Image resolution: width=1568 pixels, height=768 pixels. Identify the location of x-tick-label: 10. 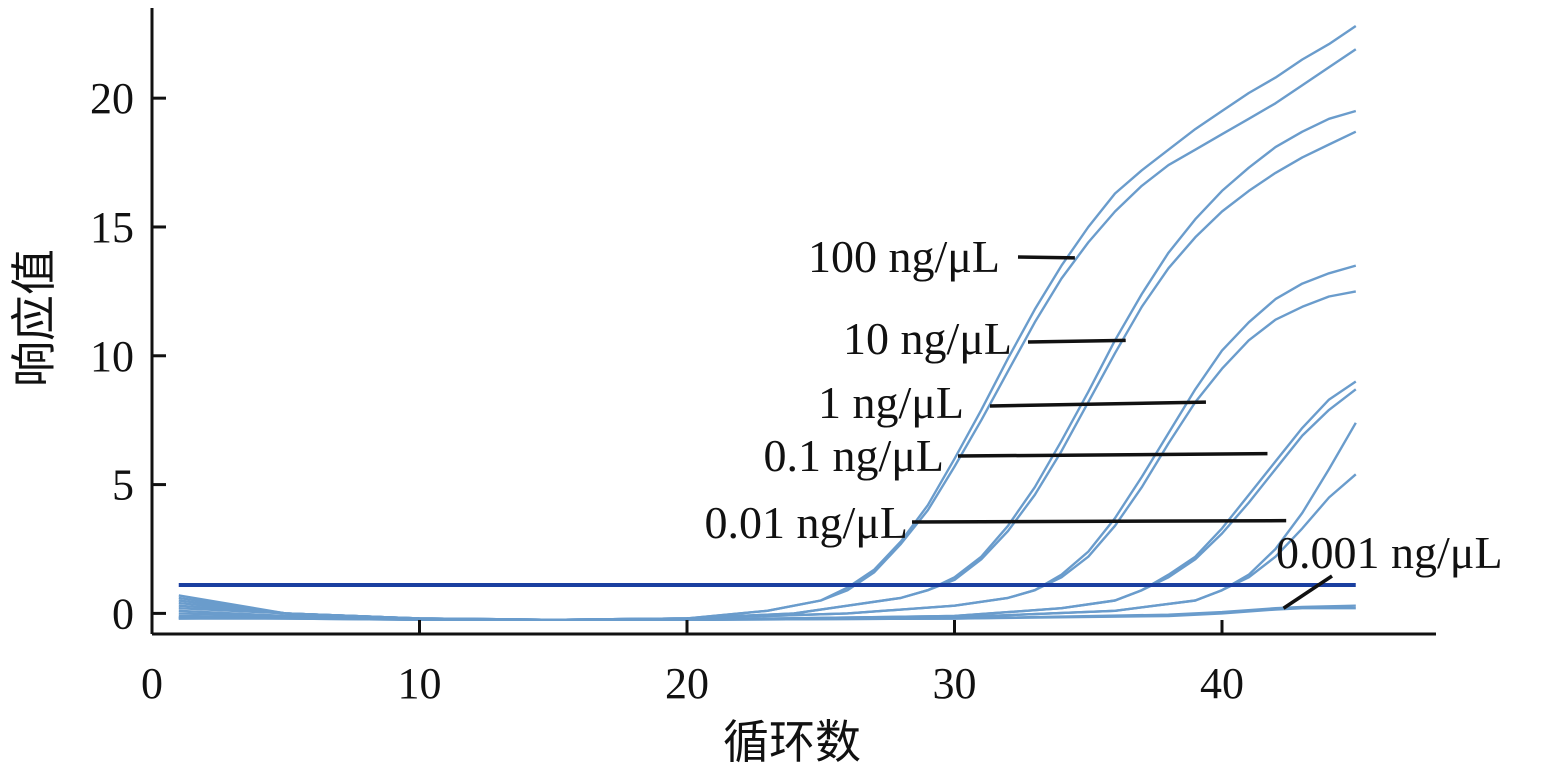
(420, 683).